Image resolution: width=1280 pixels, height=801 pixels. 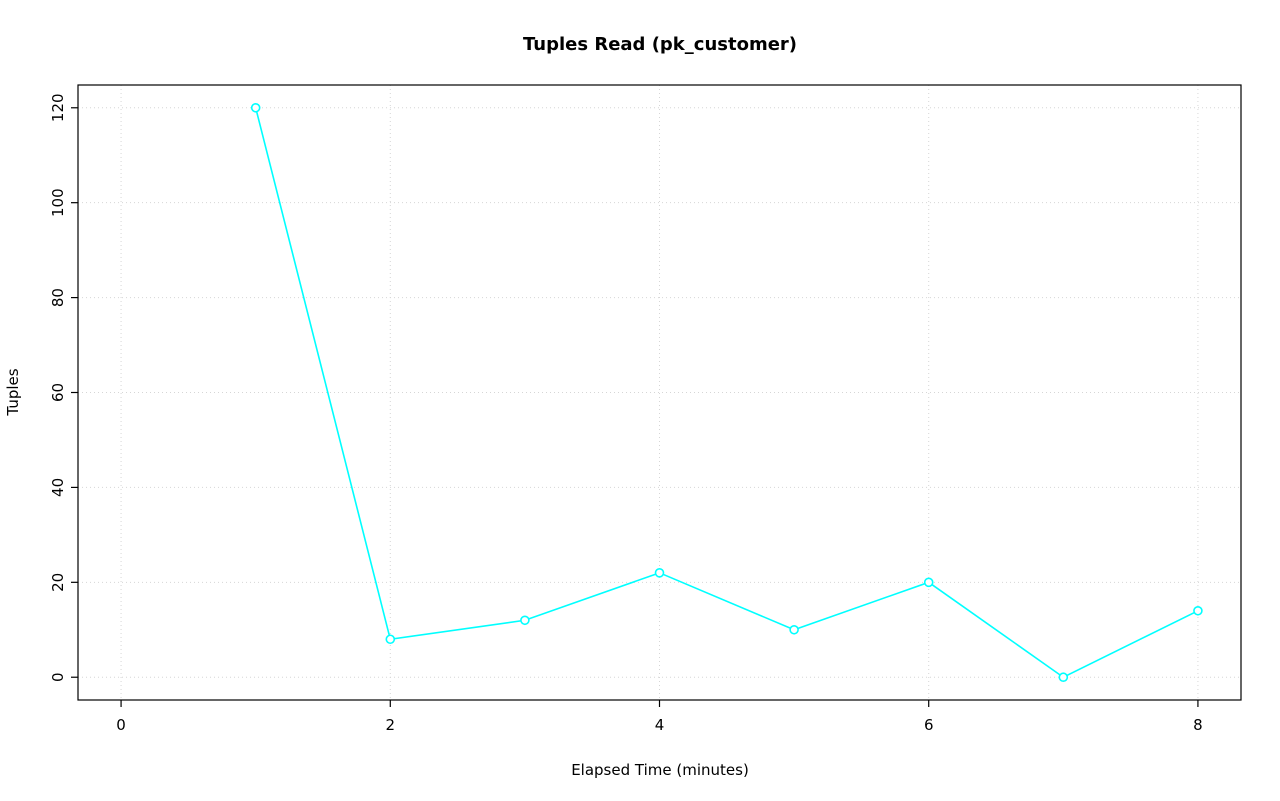 I want to click on y-tick-label: 60, so click(x=58, y=392).